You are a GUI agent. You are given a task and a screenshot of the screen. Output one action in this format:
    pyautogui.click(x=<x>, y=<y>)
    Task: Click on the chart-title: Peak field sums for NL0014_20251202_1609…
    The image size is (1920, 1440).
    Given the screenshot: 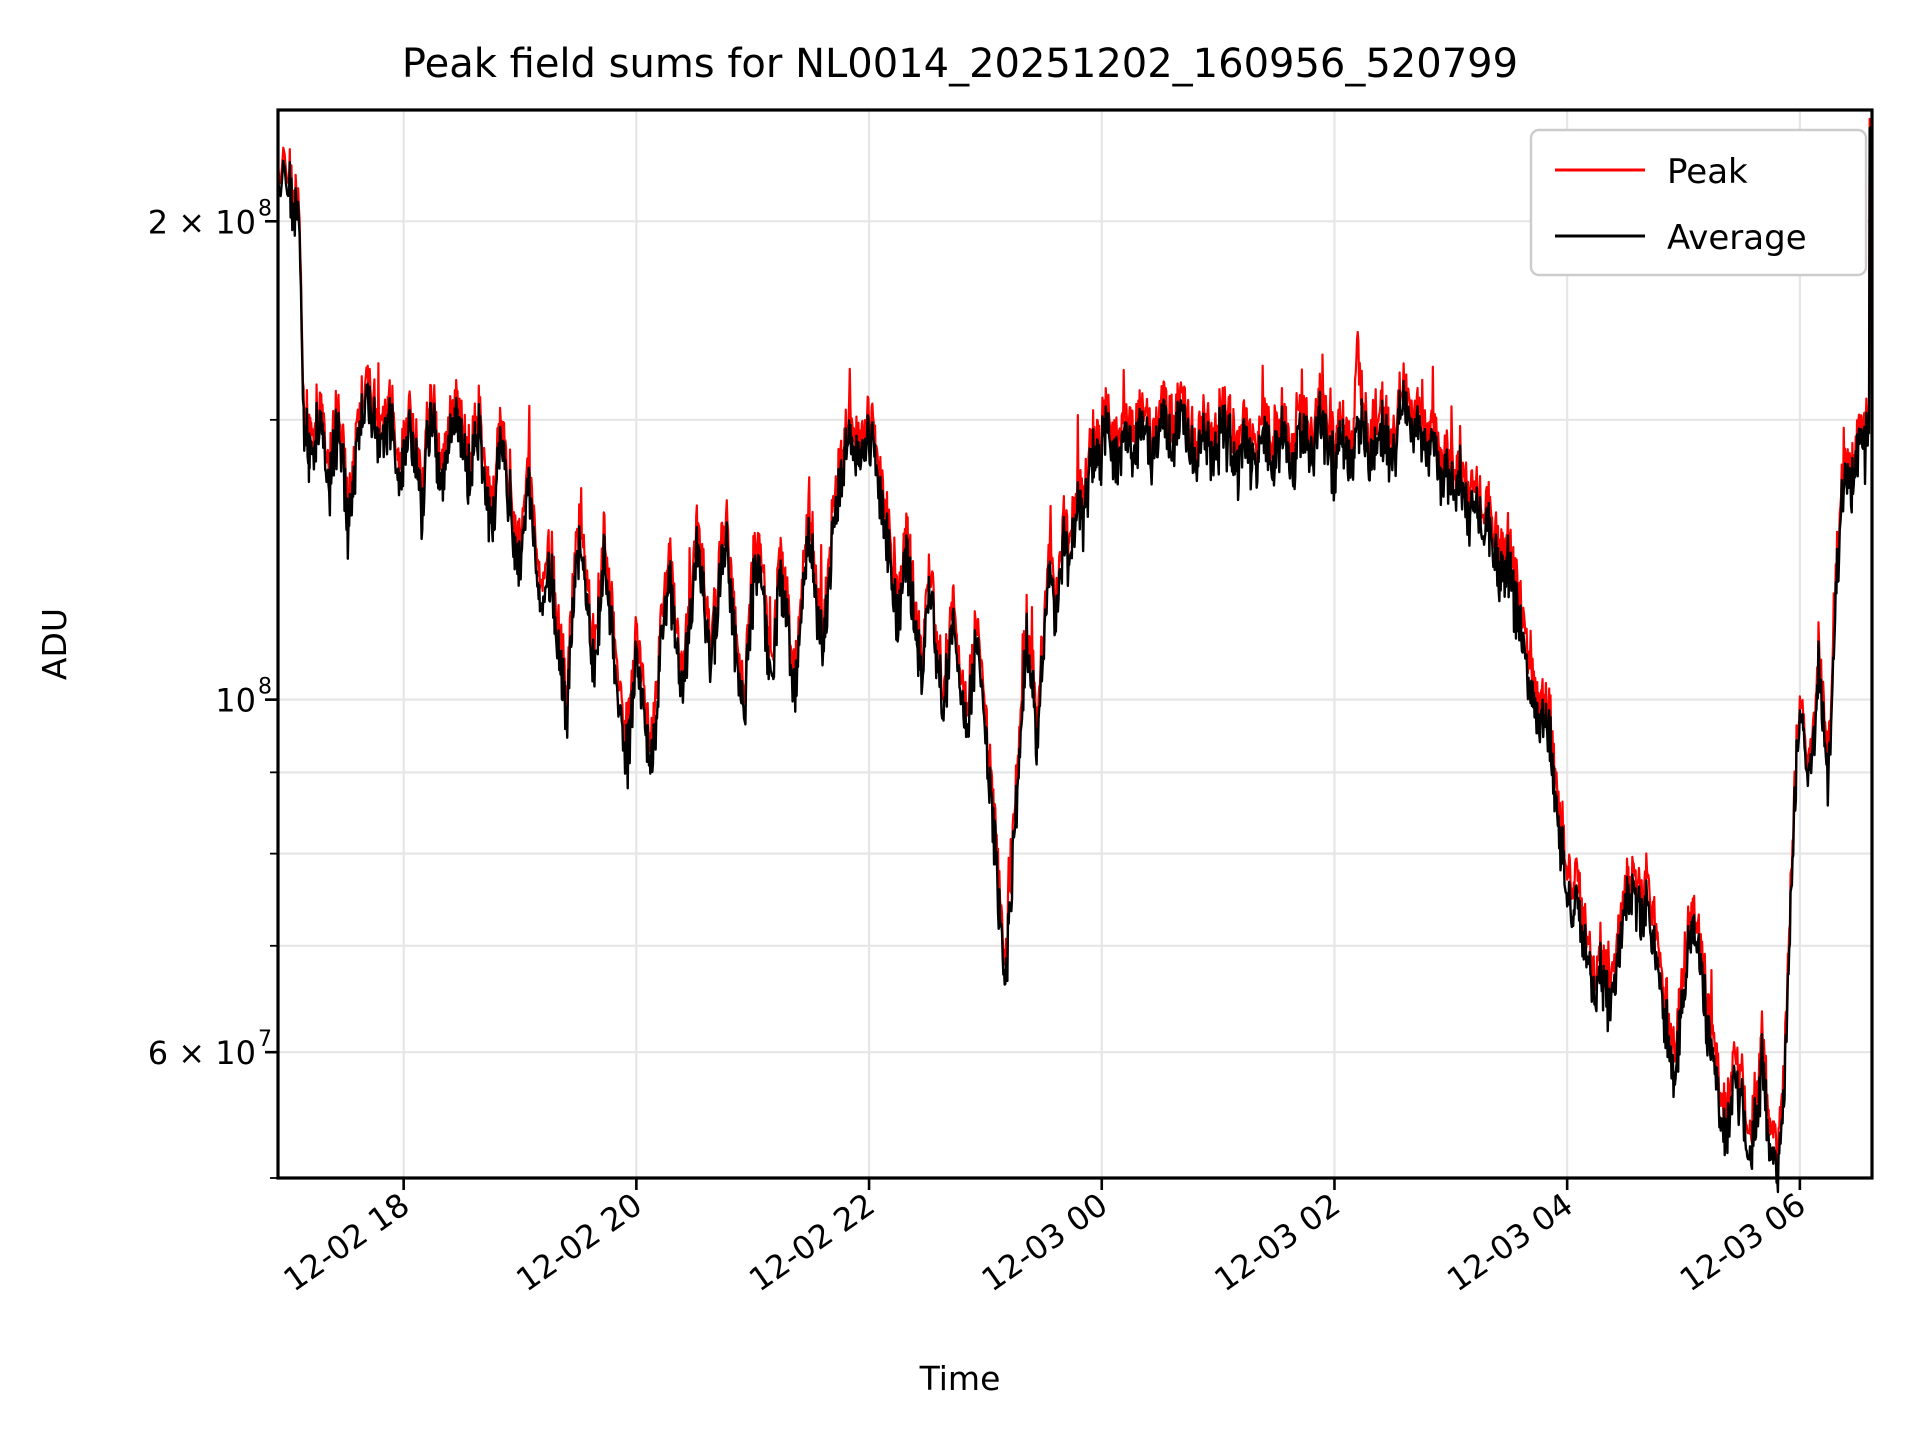 What is the action you would take?
    pyautogui.click(x=960, y=64)
    